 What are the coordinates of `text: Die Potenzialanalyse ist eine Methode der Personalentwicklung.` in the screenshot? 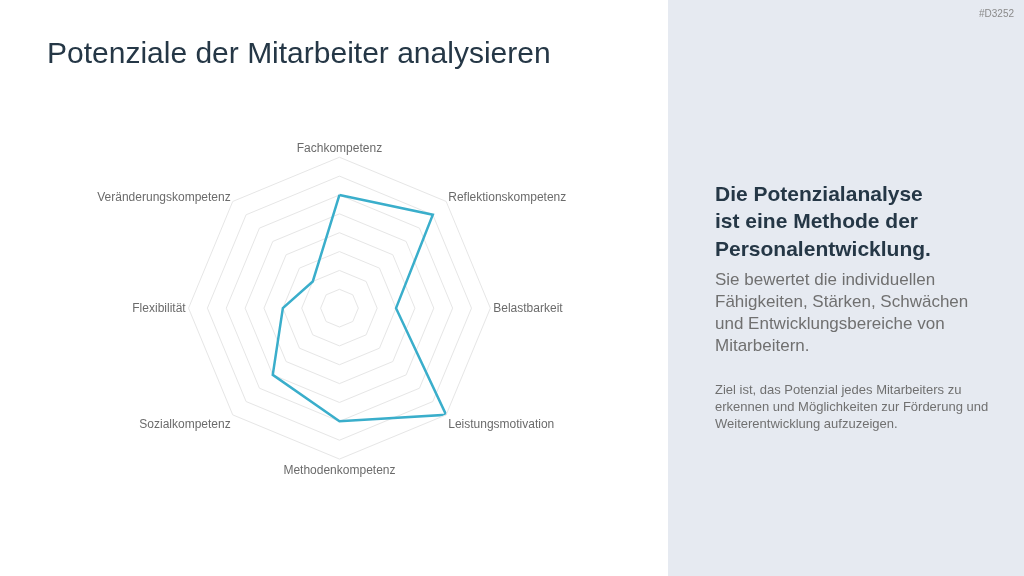 It's located at (823, 221).